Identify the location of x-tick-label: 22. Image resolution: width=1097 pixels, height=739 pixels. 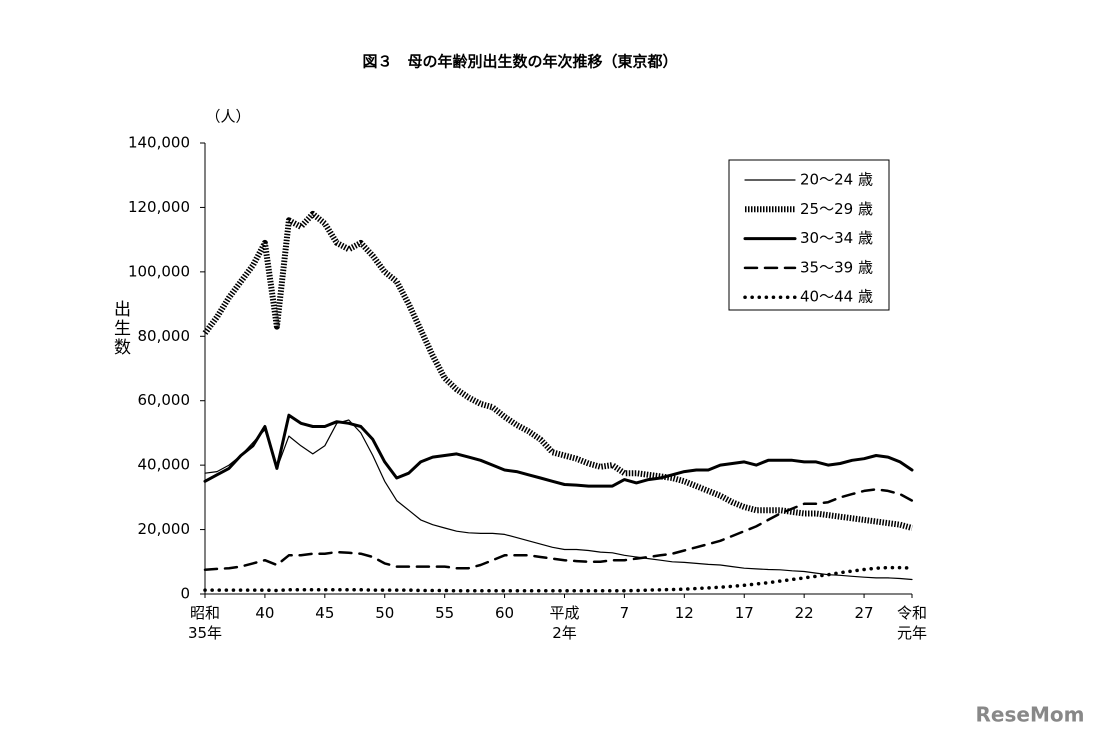
(804, 613).